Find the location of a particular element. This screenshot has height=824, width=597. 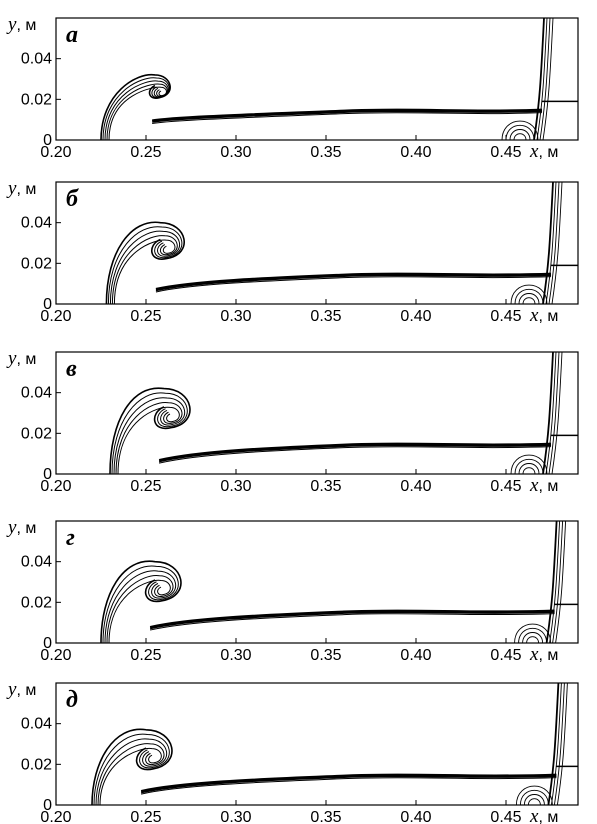

plot-frame is located at coordinates (317, 744).